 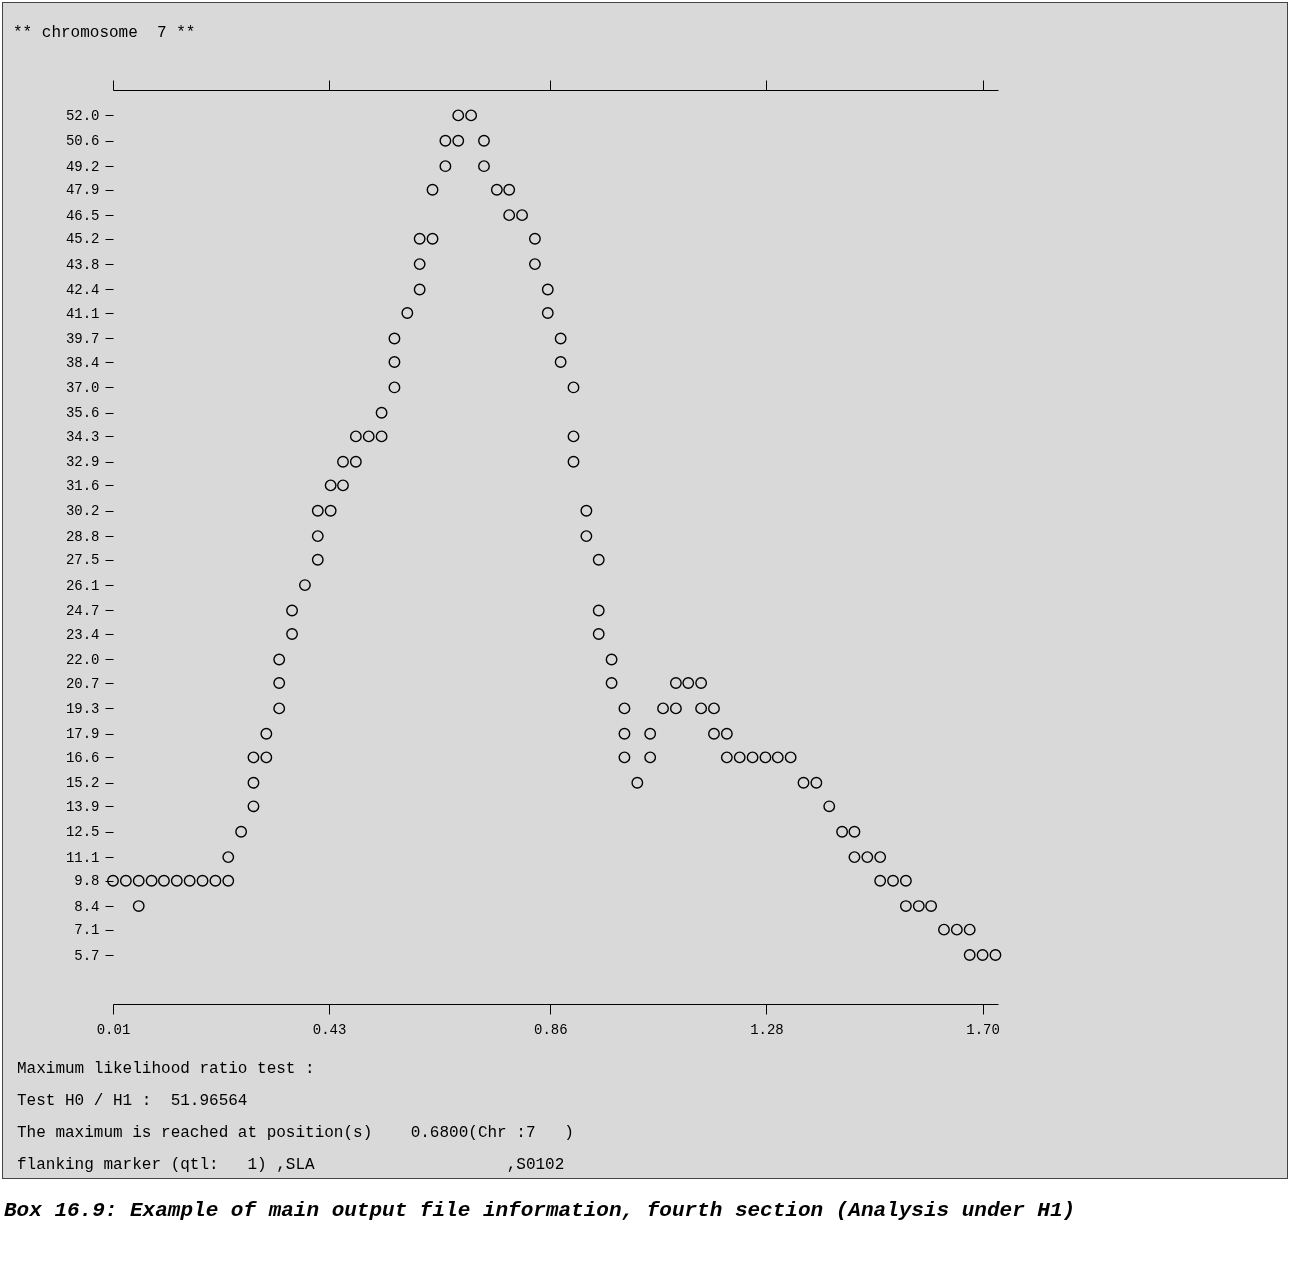 What do you see at coordinates (82, 783) in the screenshot?
I see `y-tick-label: 15.2` at bounding box center [82, 783].